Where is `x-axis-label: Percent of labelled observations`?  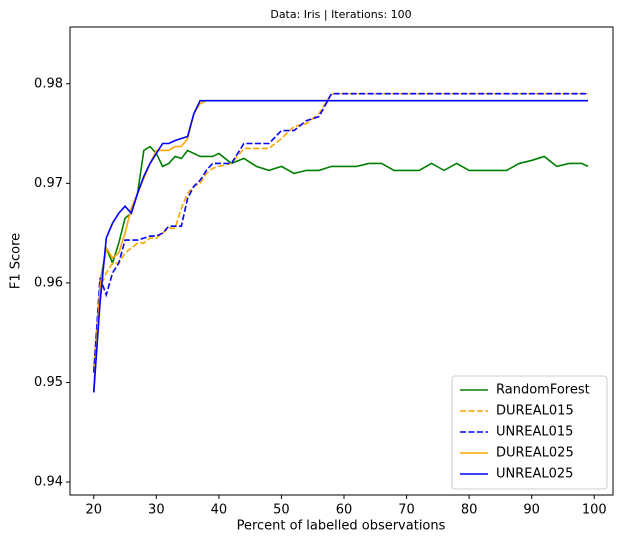
x-axis-label: Percent of labelled observations is located at coordinates (341, 526).